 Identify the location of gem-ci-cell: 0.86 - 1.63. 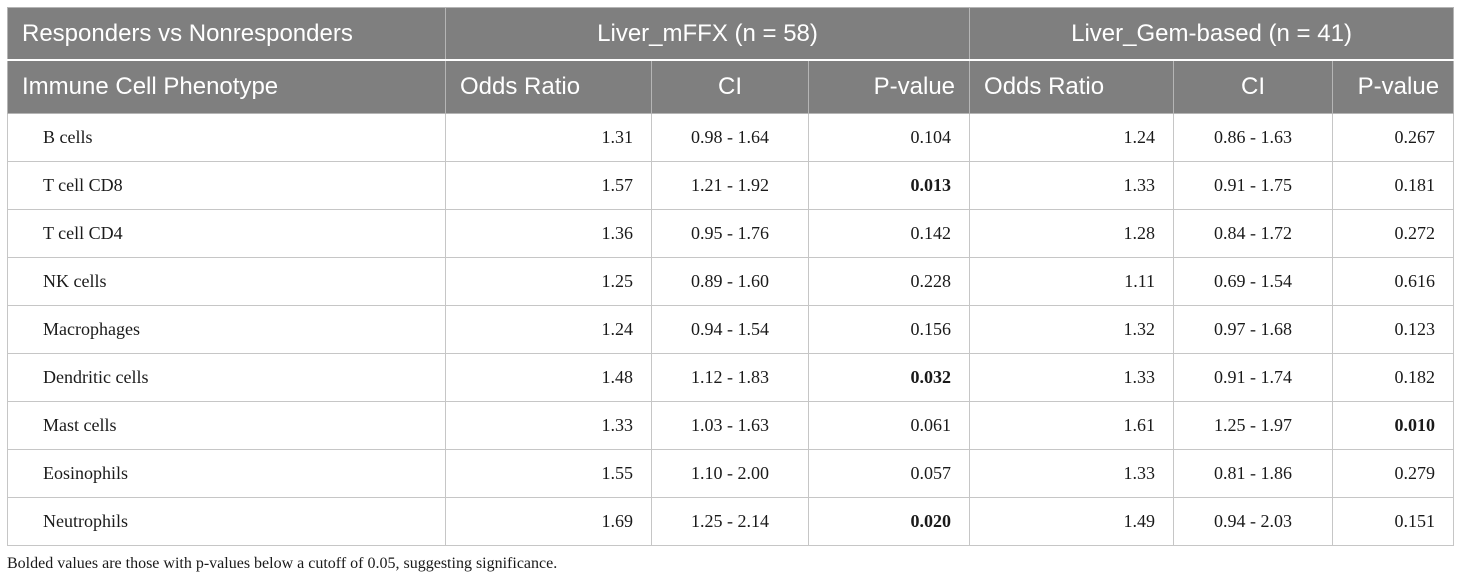
(1253, 137).